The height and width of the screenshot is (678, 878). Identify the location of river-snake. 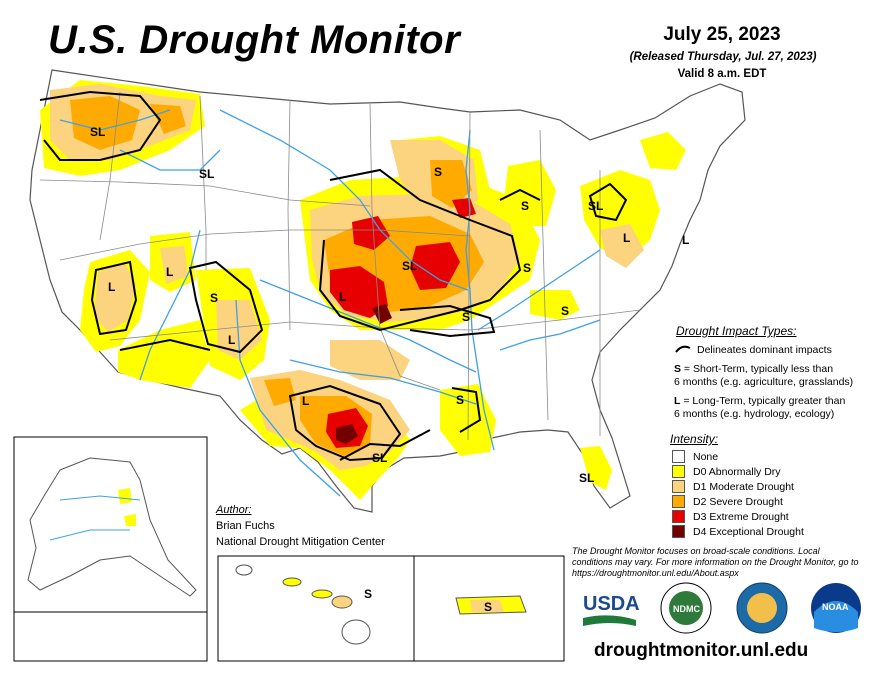
(170, 160).